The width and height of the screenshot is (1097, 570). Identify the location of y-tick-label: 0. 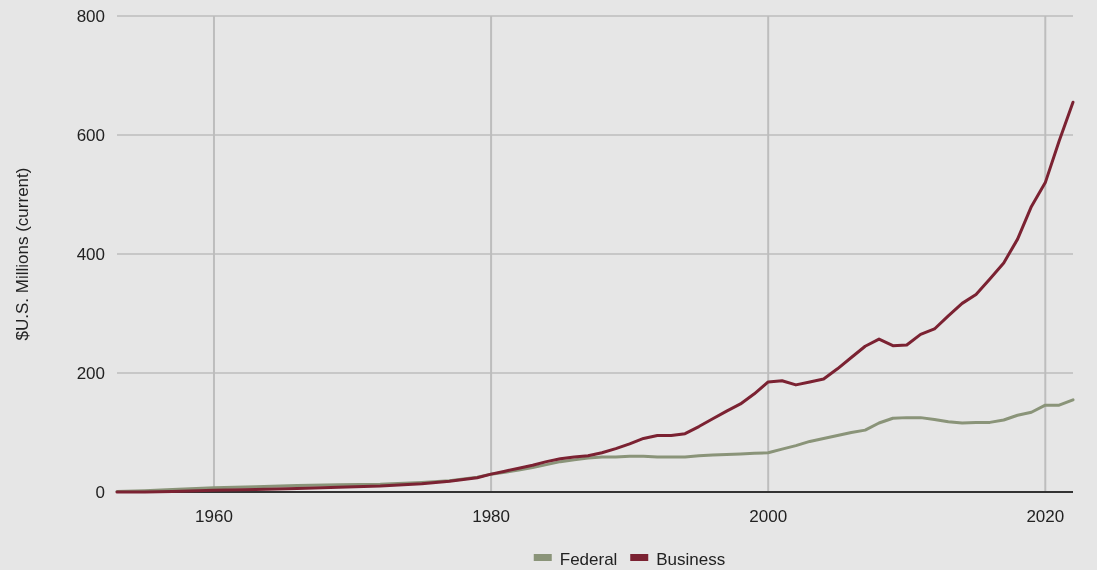
(100, 492).